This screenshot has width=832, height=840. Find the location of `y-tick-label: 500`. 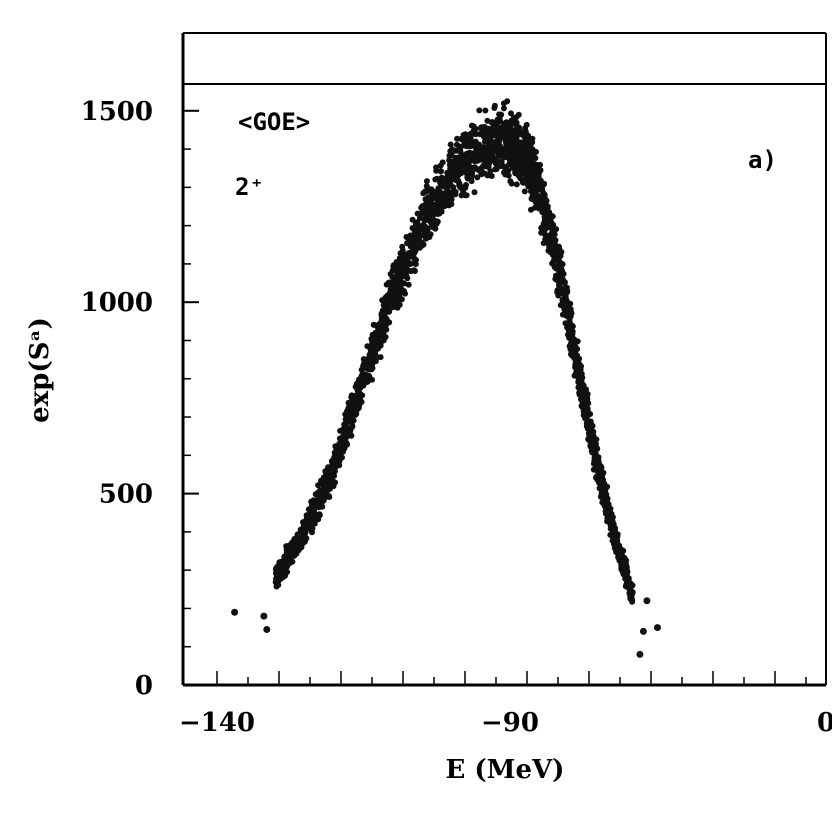

y-tick-label: 500 is located at coordinates (126, 495).